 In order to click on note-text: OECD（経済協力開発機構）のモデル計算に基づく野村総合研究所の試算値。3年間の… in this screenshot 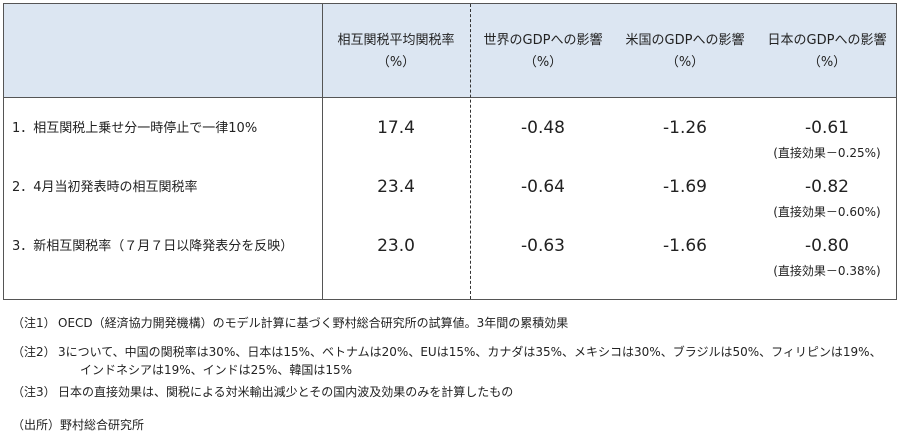, I will do `click(313, 323)`.